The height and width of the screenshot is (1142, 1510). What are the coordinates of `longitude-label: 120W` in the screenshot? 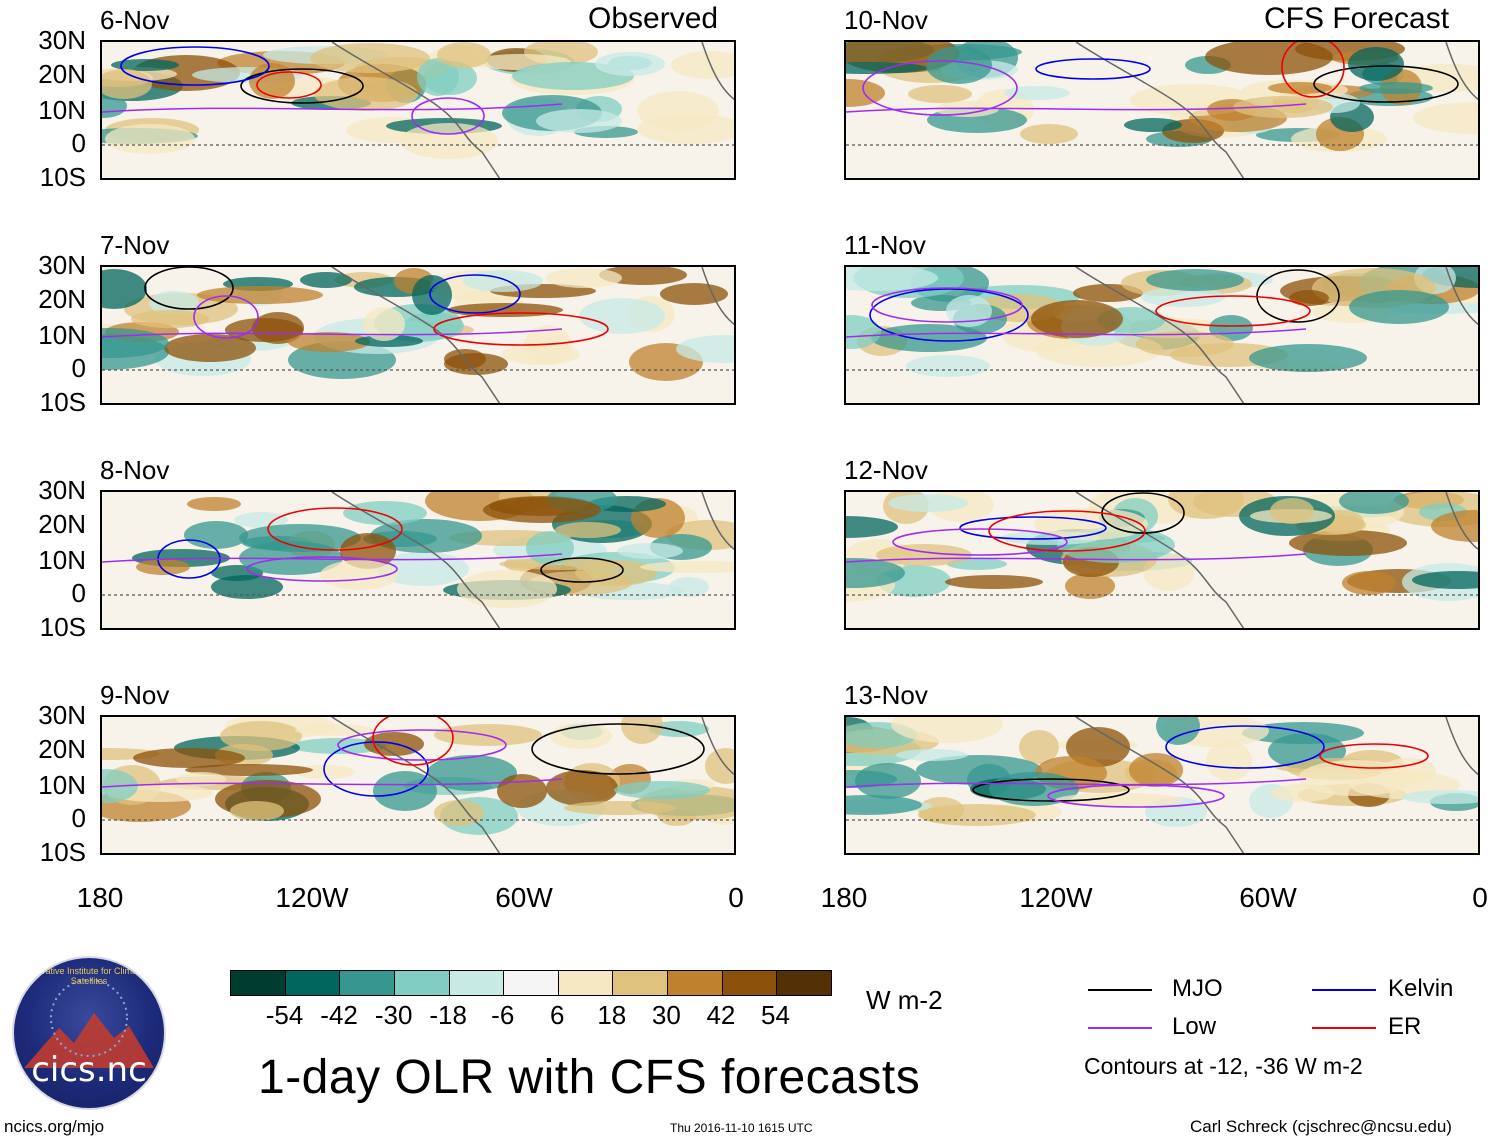 It's located at (312, 897).